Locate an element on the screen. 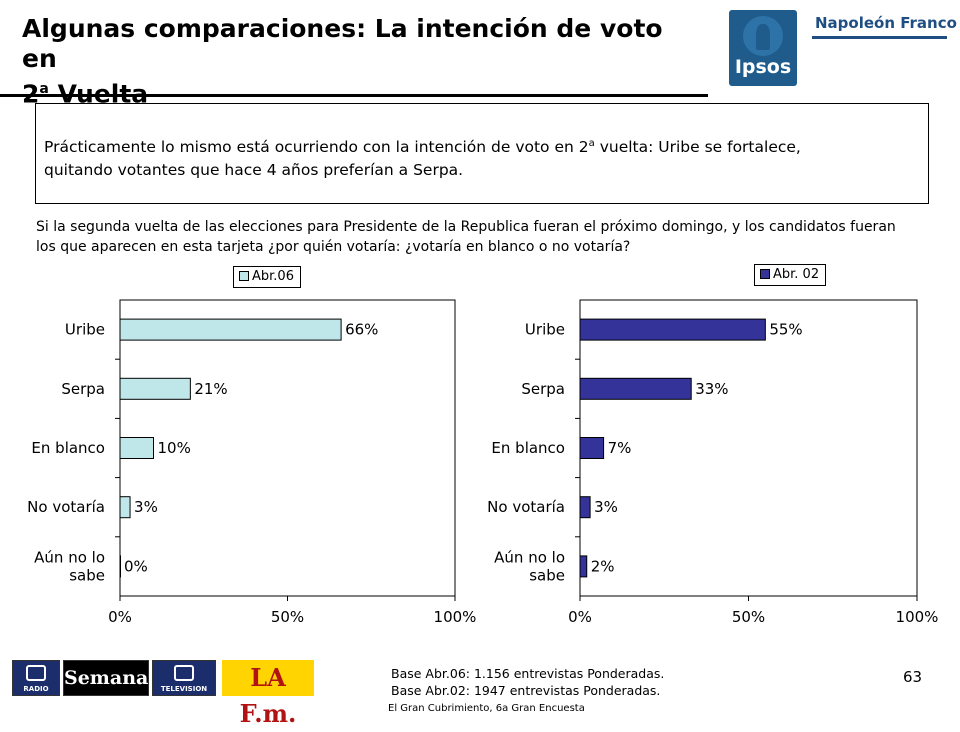 Image resolution: width=960 pixels, height=732 pixels. napoleon-franco-underline is located at coordinates (879, 37).